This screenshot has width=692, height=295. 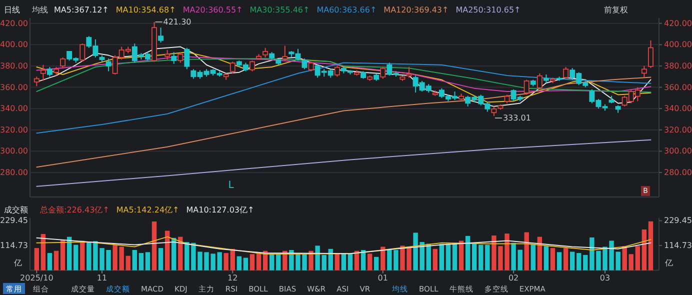 What do you see at coordinates (212, 10) in the screenshot?
I see `text: MA20:360.55↑` at bounding box center [212, 10].